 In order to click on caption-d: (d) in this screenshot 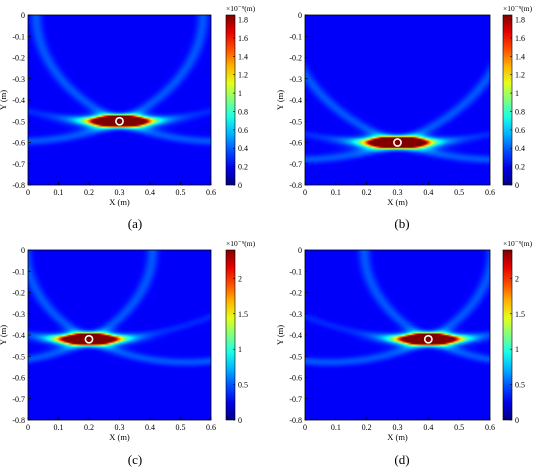, I will do `click(402, 459)`.